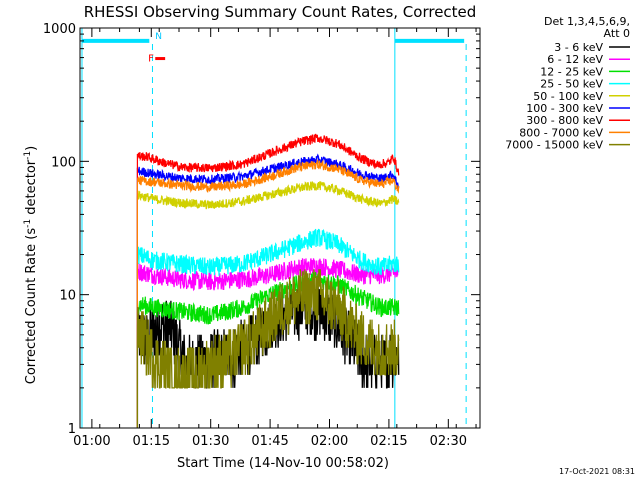 The width and height of the screenshot is (640, 480). What do you see at coordinates (59, 29) in the screenshot?
I see `y-tick-label: 1000` at bounding box center [59, 29].